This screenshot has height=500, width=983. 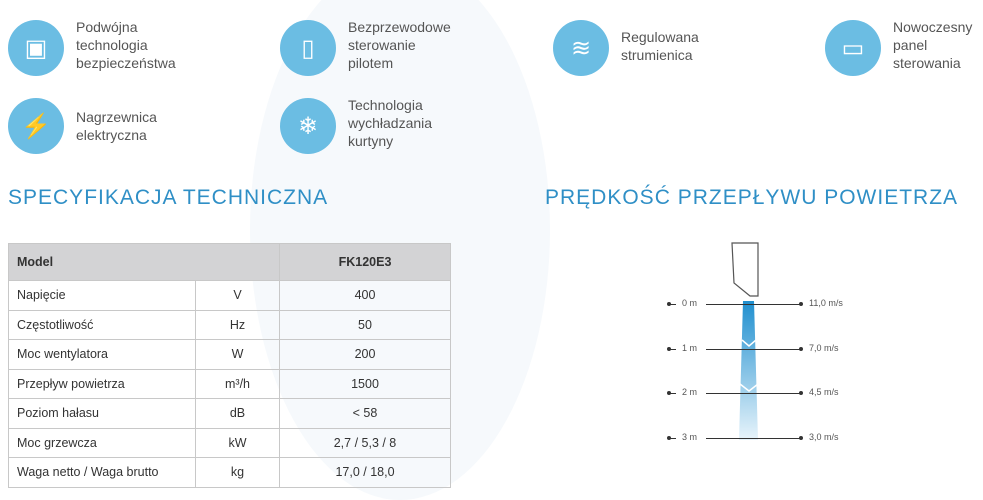 I want to click on speed-label: 7,0 m/s, so click(x=824, y=347).